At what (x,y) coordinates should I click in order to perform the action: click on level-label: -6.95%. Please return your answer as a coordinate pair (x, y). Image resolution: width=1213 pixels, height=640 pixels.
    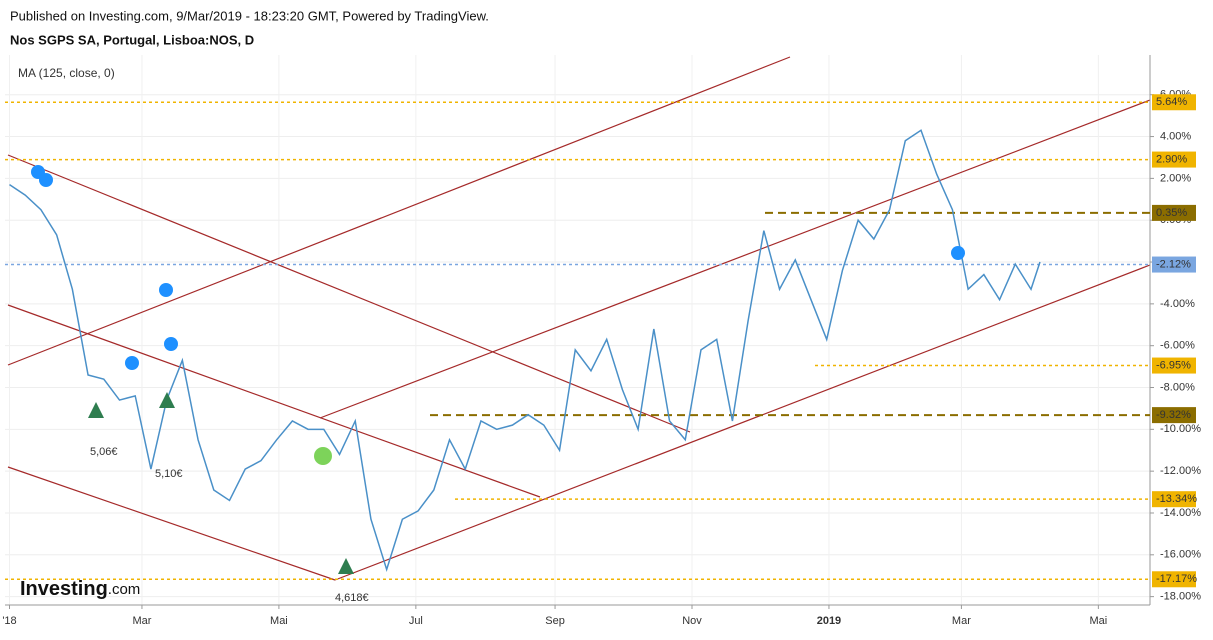
    Looking at the image, I should click on (1173, 365).